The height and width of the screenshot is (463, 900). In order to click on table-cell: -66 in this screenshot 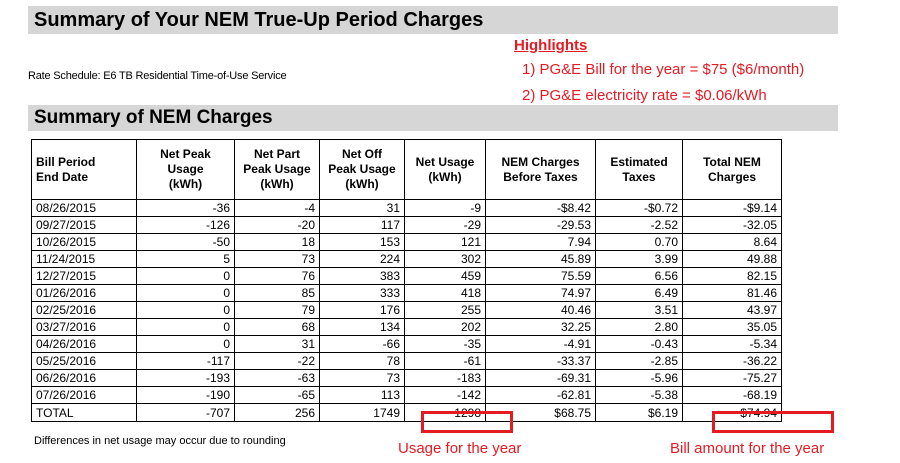, I will do `click(362, 344)`.